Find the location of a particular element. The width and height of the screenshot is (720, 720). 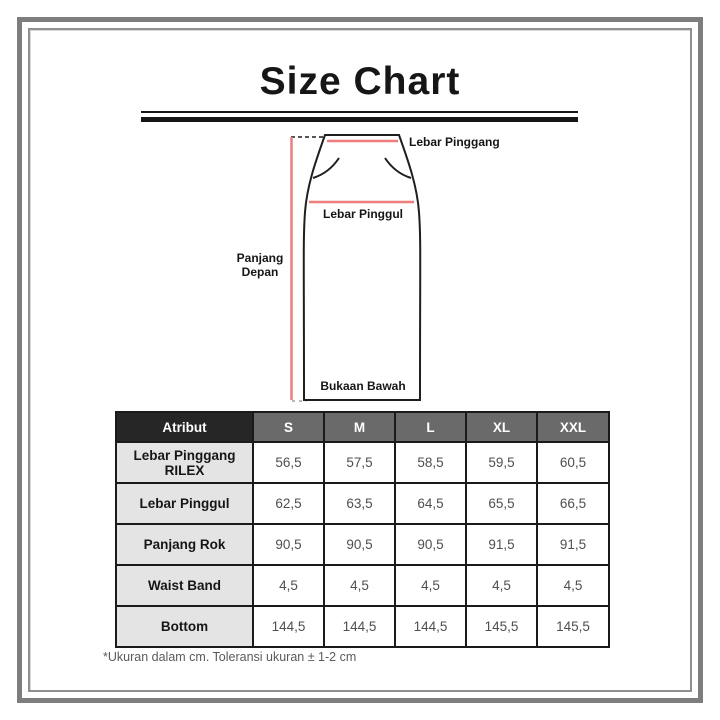

row-label: Bottom is located at coordinates (184, 626).